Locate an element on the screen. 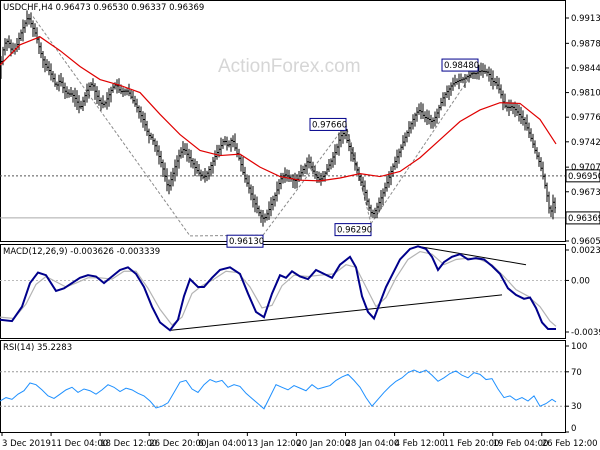 Image resolution: width=600 pixels, height=450 pixels. rsi-lines is located at coordinates (278, 389).